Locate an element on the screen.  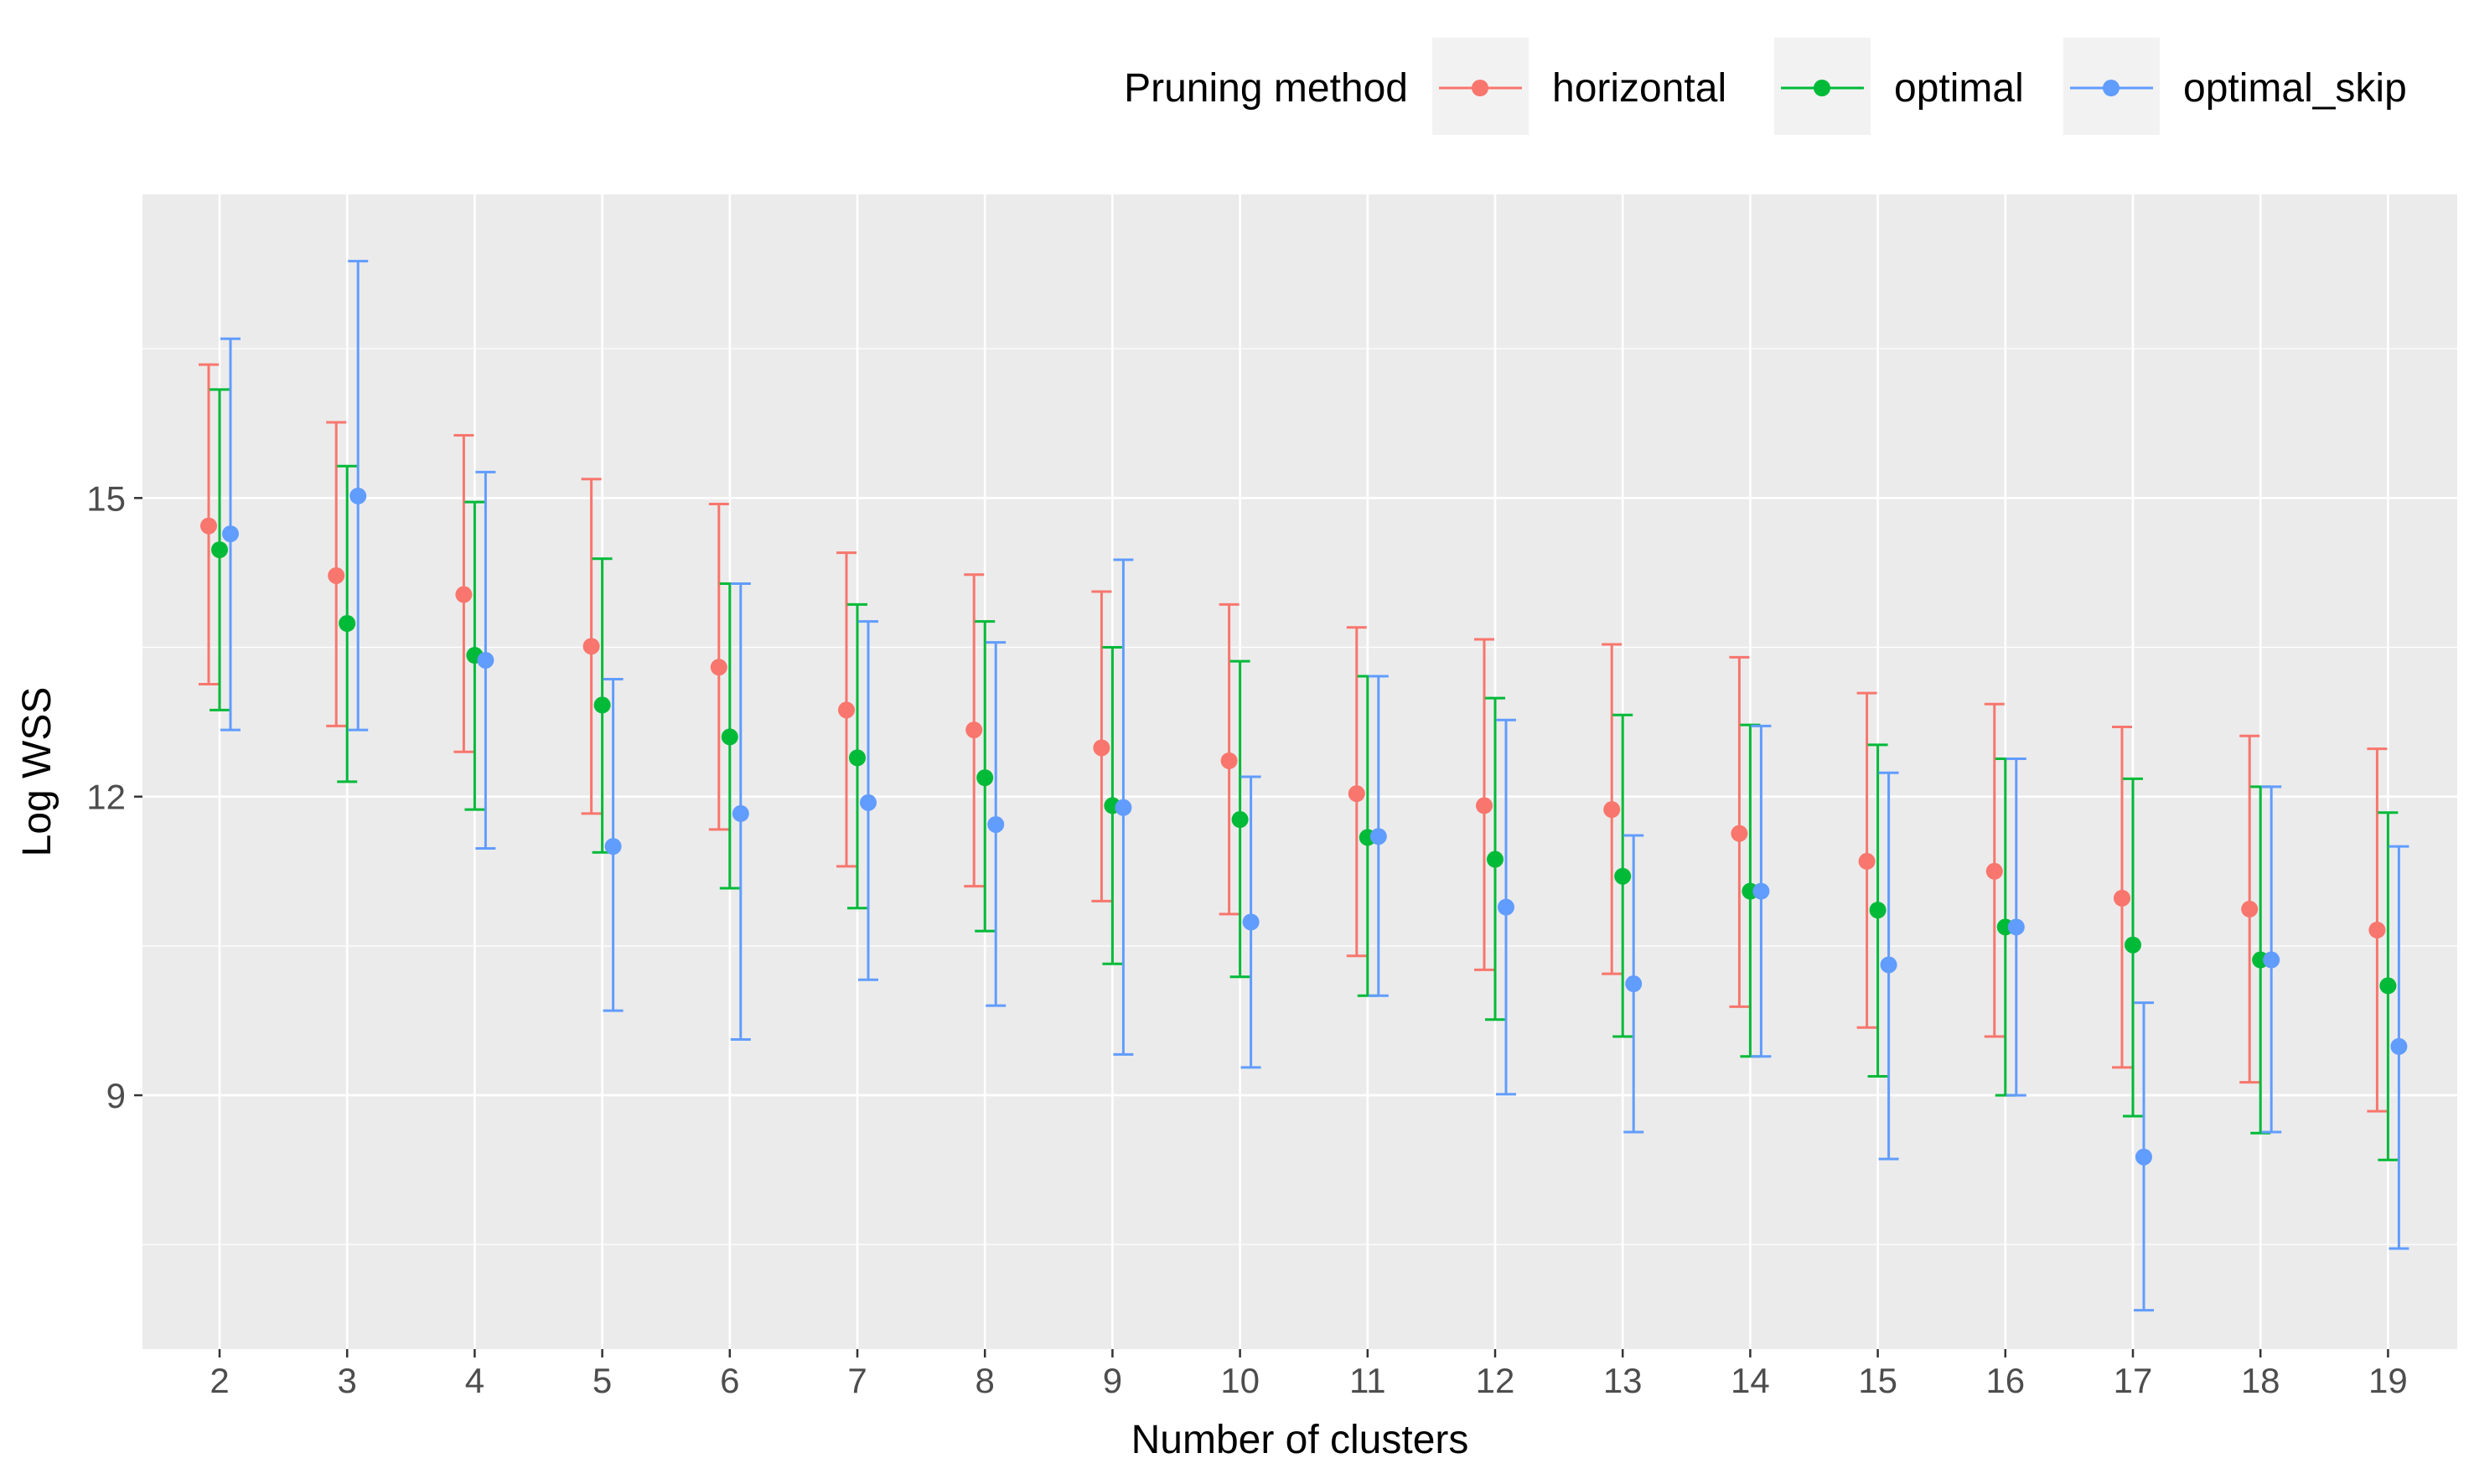
x-tick-label: 18 is located at coordinates (2260, 1380).